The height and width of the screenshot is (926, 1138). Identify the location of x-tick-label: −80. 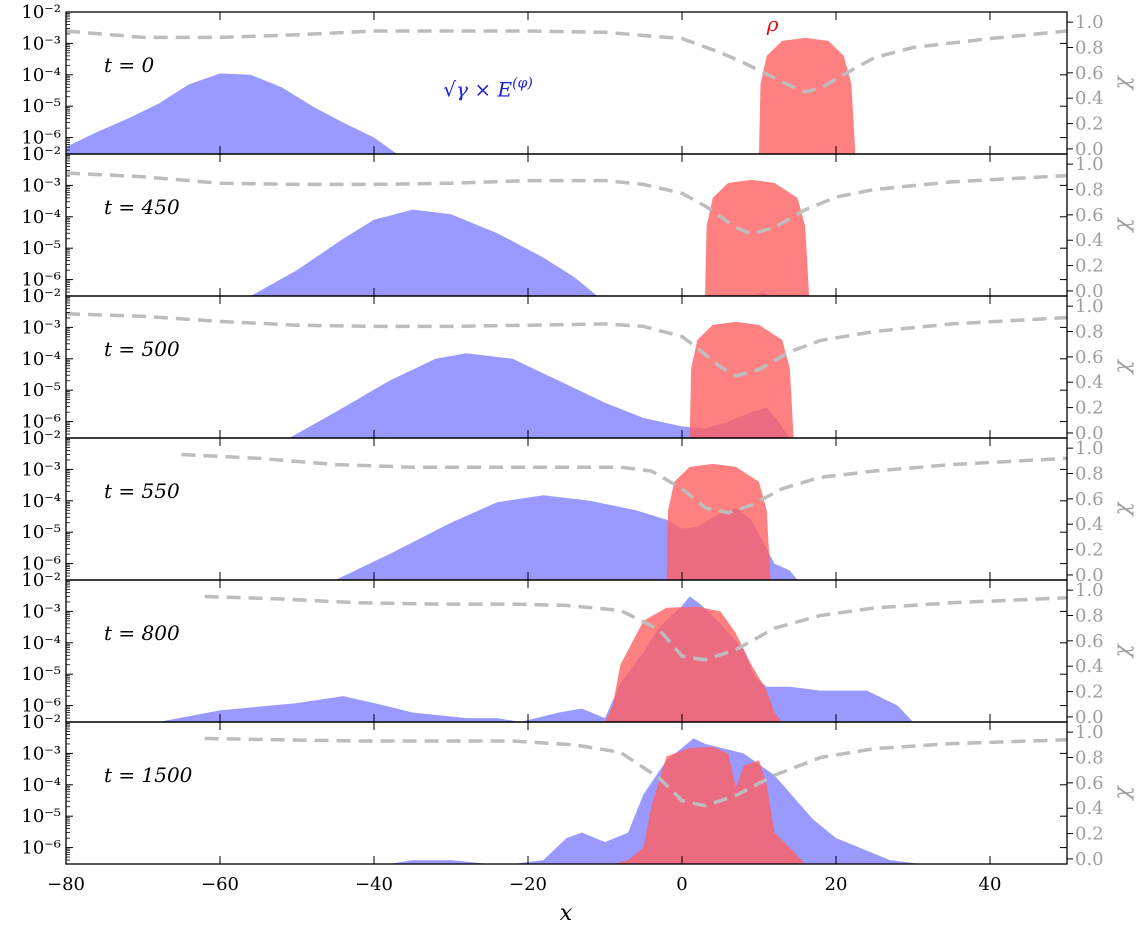
(66, 884).